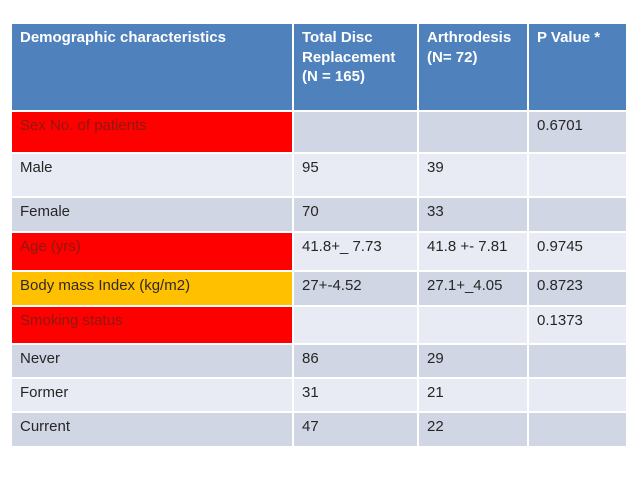  I want to click on cell-bmi-arthro: 27.1+_4.05, so click(473, 288).